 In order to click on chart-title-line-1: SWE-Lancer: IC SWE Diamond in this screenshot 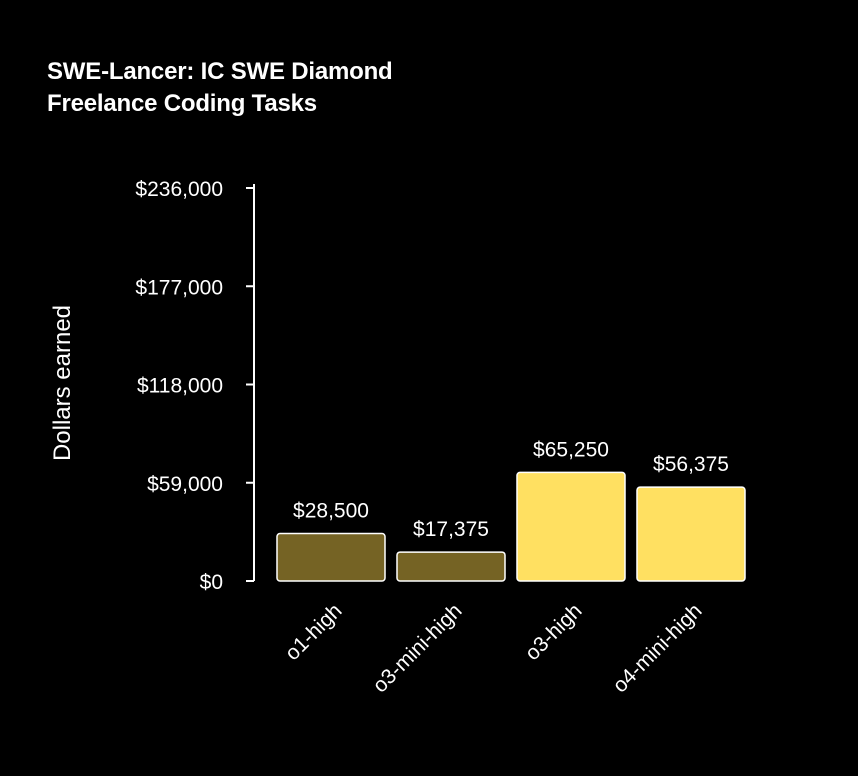, I will do `click(220, 71)`.